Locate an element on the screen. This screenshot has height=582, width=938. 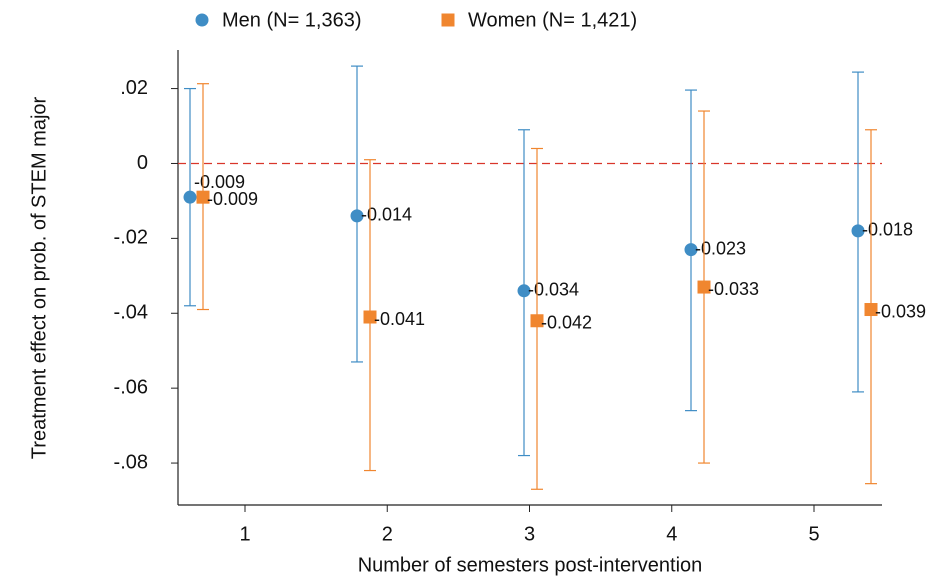
value-label: -0.039 is located at coordinates (900, 311).